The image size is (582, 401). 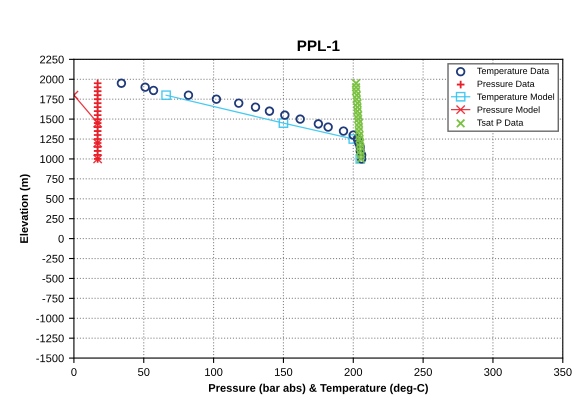 What do you see at coordinates (500, 123) in the screenshot?
I see `legend-label: Tsat P Data` at bounding box center [500, 123].